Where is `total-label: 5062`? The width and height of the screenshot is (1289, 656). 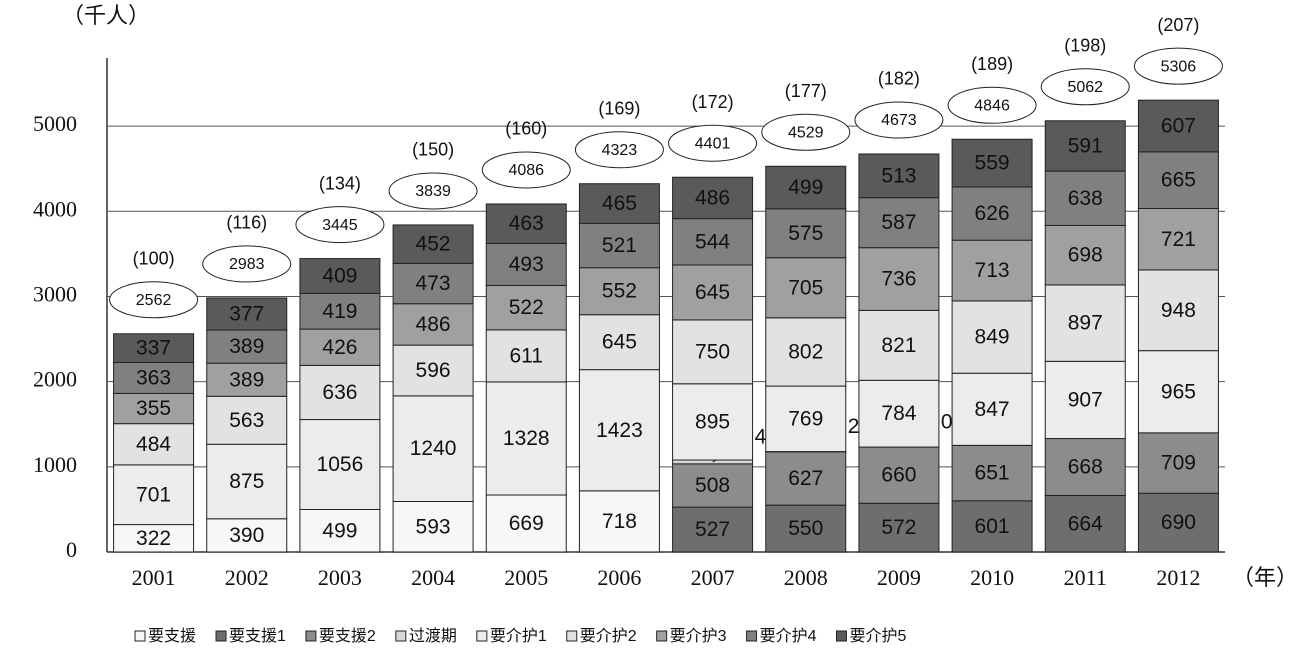 total-label: 5062 is located at coordinates (1085, 87).